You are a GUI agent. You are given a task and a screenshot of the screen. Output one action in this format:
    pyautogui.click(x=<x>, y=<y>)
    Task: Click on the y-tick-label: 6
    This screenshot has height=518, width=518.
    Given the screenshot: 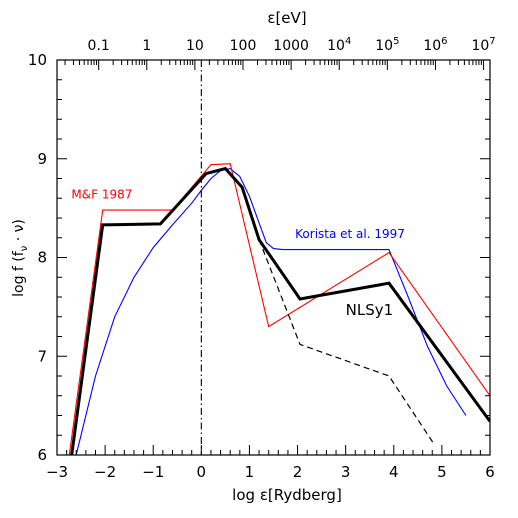 What is the action you would take?
    pyautogui.click(x=42, y=455)
    